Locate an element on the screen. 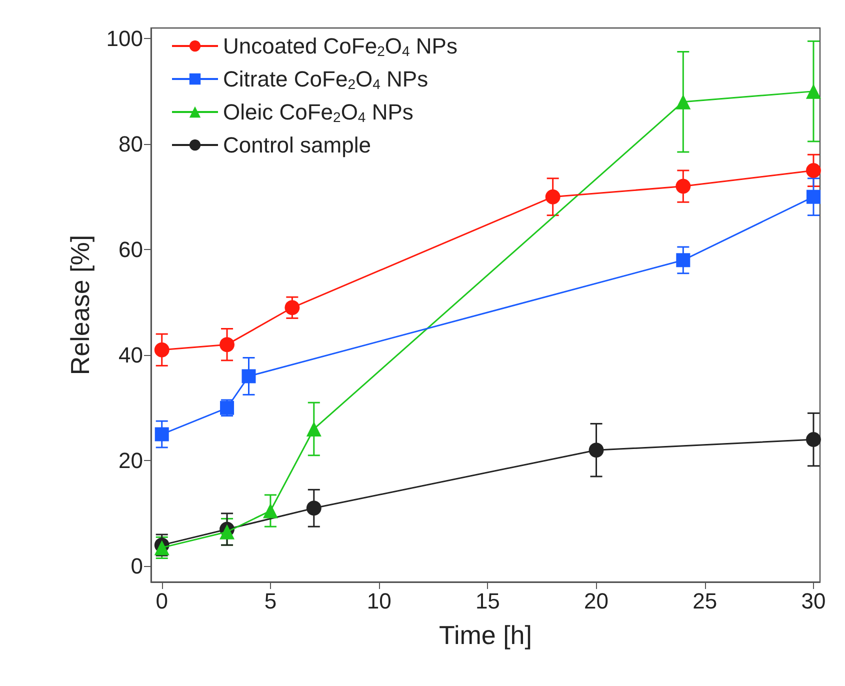 The width and height of the screenshot is (845, 686). y-tick-label: 100 is located at coordinates (124, 39).